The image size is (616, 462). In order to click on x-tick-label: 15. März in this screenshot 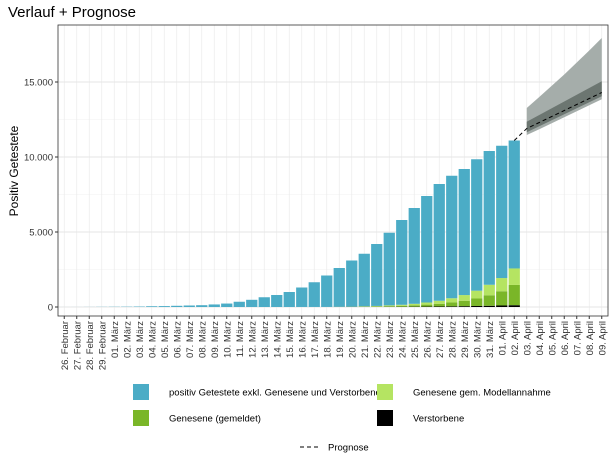, I will do `click(290, 339)`.